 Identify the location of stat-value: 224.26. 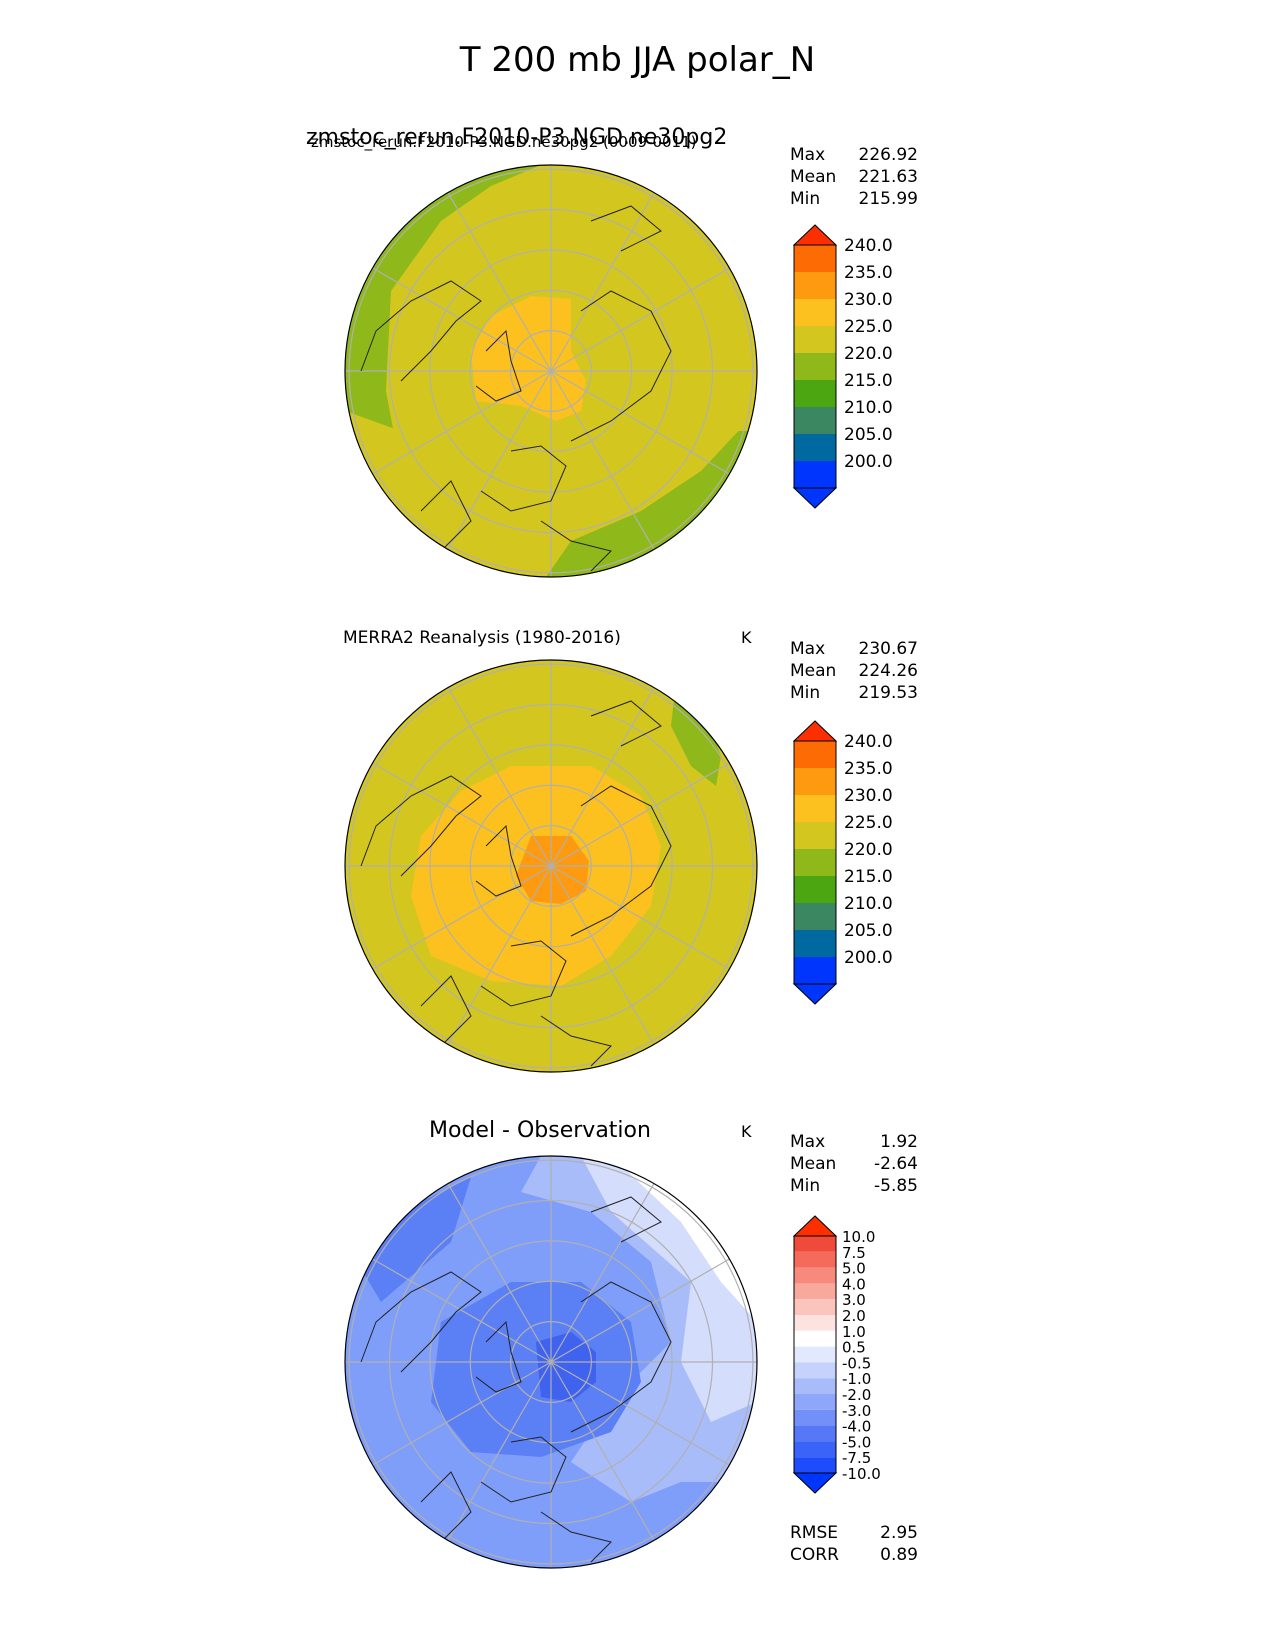
(888, 671).